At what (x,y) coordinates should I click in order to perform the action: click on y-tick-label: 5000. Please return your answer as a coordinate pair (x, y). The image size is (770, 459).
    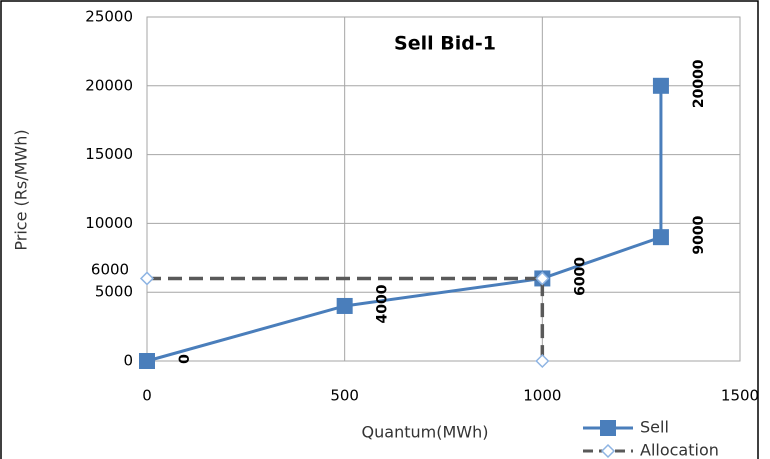
    Looking at the image, I should click on (114, 292).